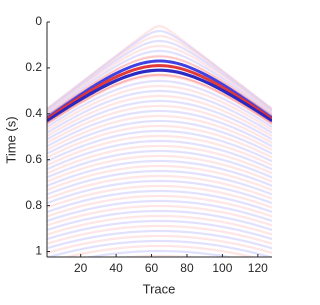 This screenshot has width=320, height=305. What do you see at coordinates (33, 113) in the screenshot?
I see `y-tick-label: 0.4` at bounding box center [33, 113].